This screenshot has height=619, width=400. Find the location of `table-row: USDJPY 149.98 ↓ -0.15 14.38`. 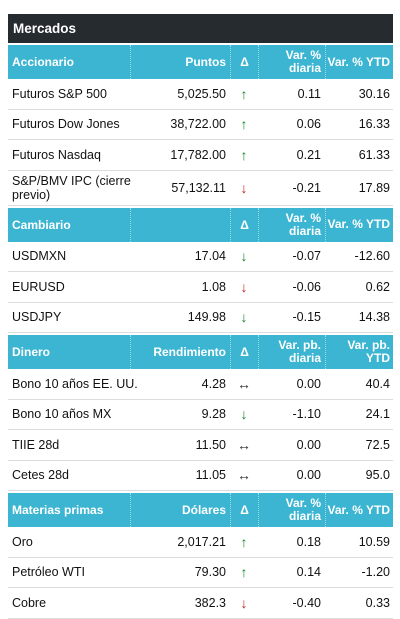

table-row: USDJPY 149.98 ↓ -0.15 14.38 is located at coordinates (200, 317).